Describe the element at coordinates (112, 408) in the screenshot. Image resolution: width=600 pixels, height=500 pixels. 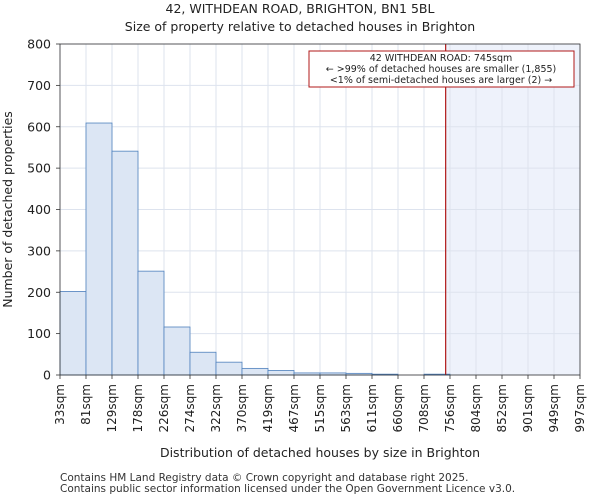
I see `x-tick-label: 129sqm` at that location.